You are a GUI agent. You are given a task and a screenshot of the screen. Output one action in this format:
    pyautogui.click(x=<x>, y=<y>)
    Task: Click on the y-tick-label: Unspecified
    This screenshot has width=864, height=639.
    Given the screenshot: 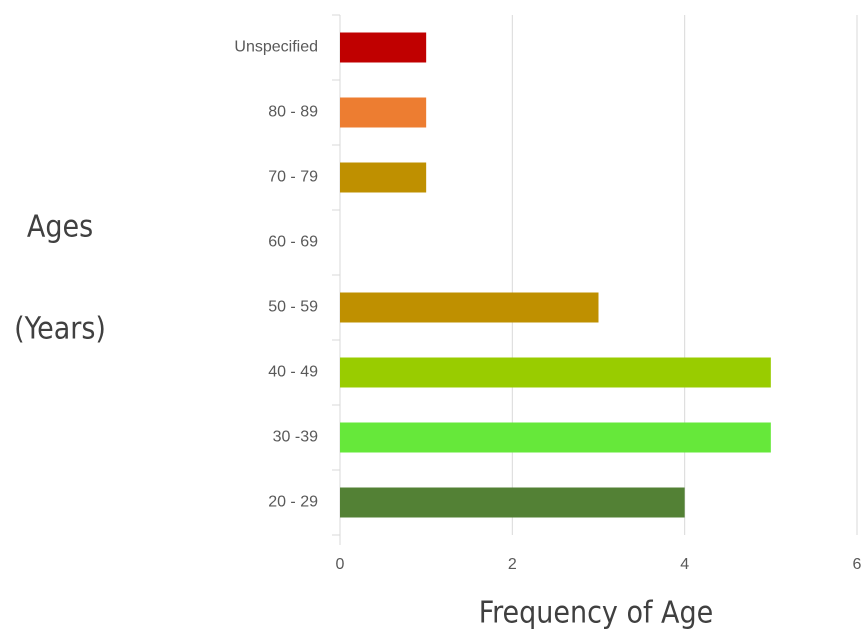 What is the action you would take?
    pyautogui.click(x=276, y=47)
    